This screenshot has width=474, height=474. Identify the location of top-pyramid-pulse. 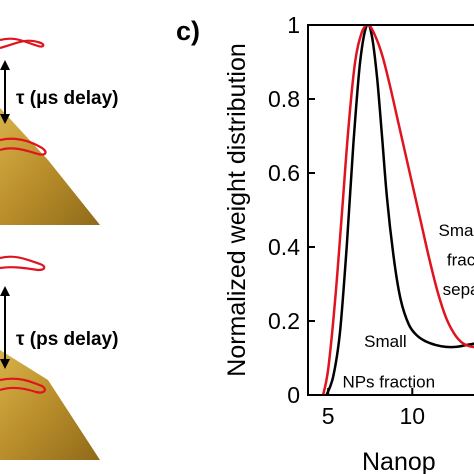
(23, 146).